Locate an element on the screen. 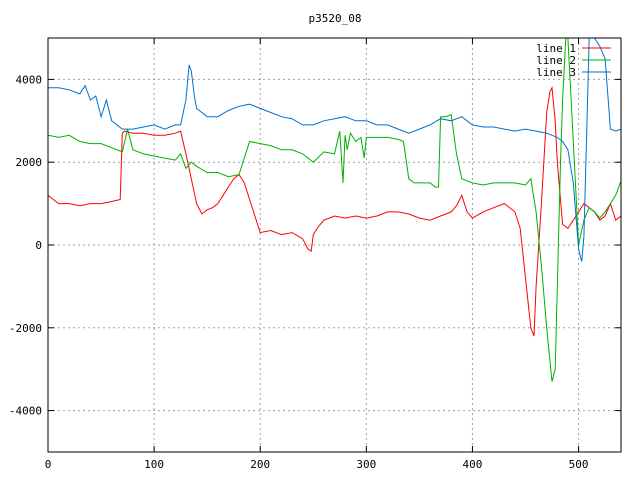 Image resolution: width=640 pixels, height=480 pixels. chart-title: p3520_08 is located at coordinates (335, 18).